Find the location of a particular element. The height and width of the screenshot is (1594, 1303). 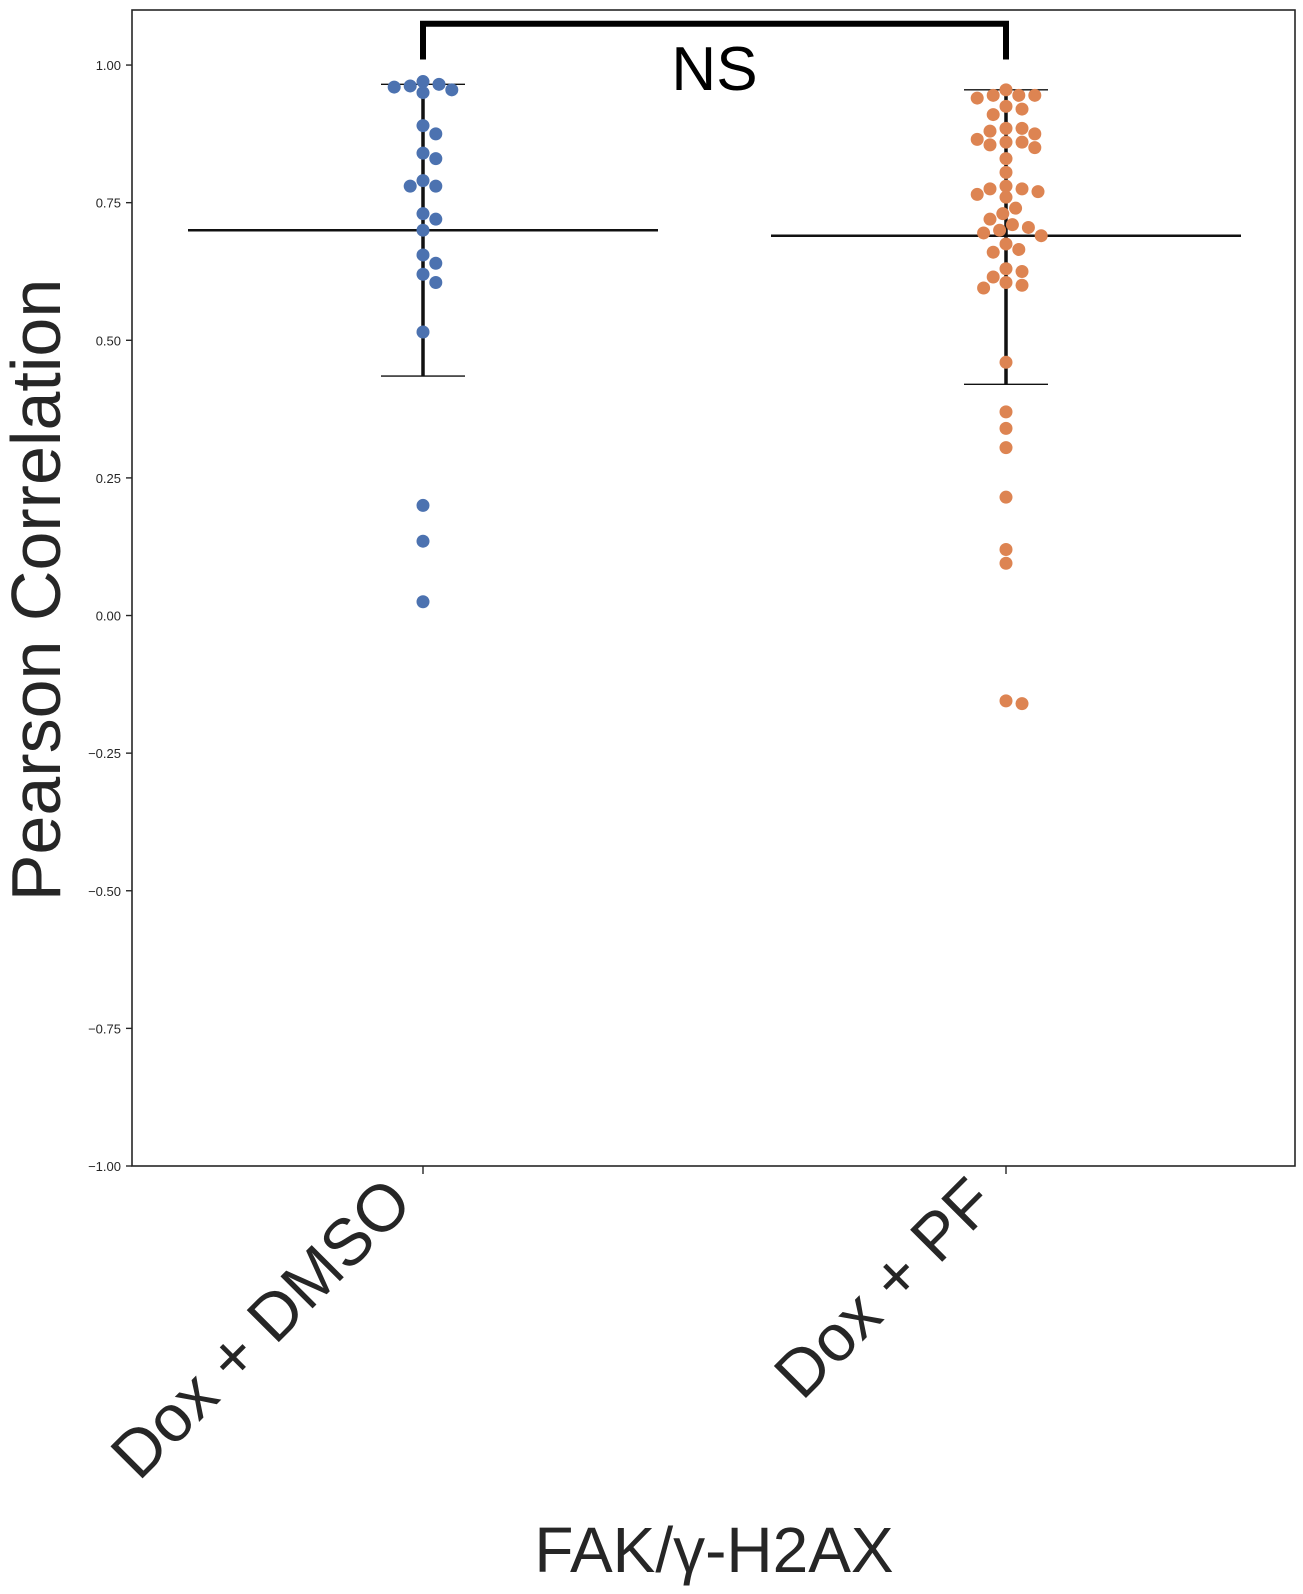

x-axis: Dox + DMSO Dox + PF is located at coordinates (552, 1328).